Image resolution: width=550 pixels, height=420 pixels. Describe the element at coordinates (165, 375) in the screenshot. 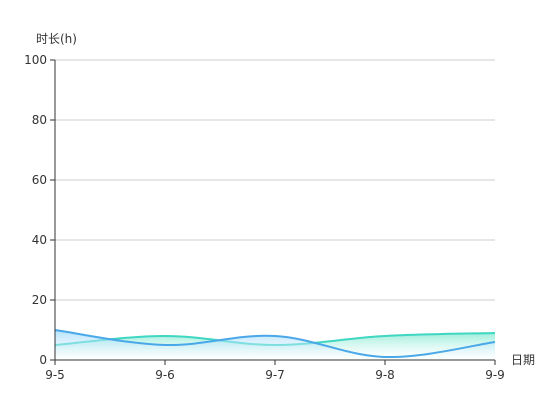

I see `x-tick-label-1: 9-6` at that location.